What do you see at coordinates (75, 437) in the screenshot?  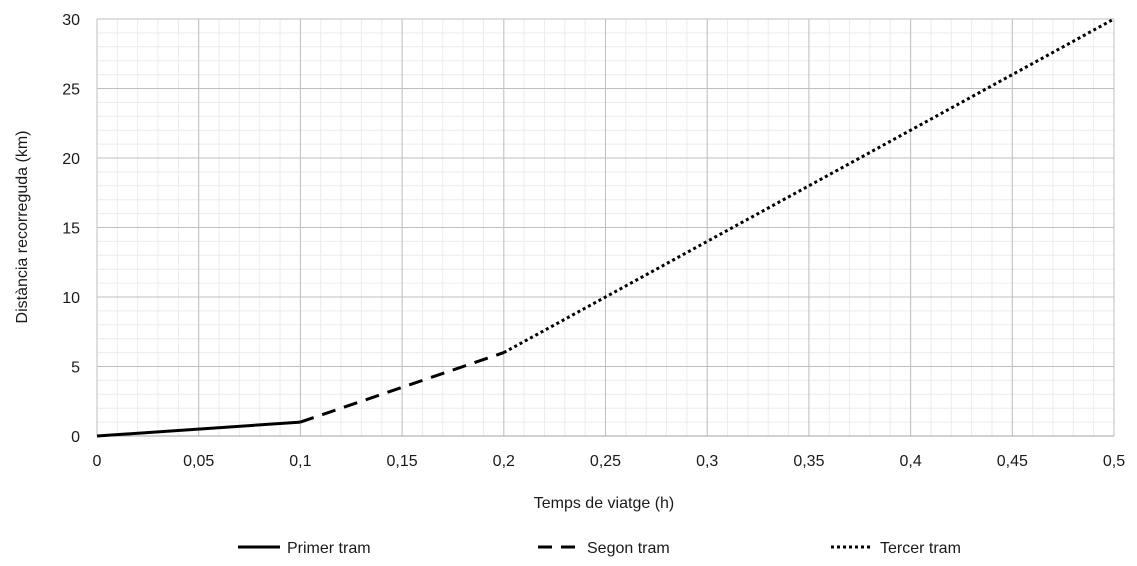 I see `y-tick-label: 0` at bounding box center [75, 437].